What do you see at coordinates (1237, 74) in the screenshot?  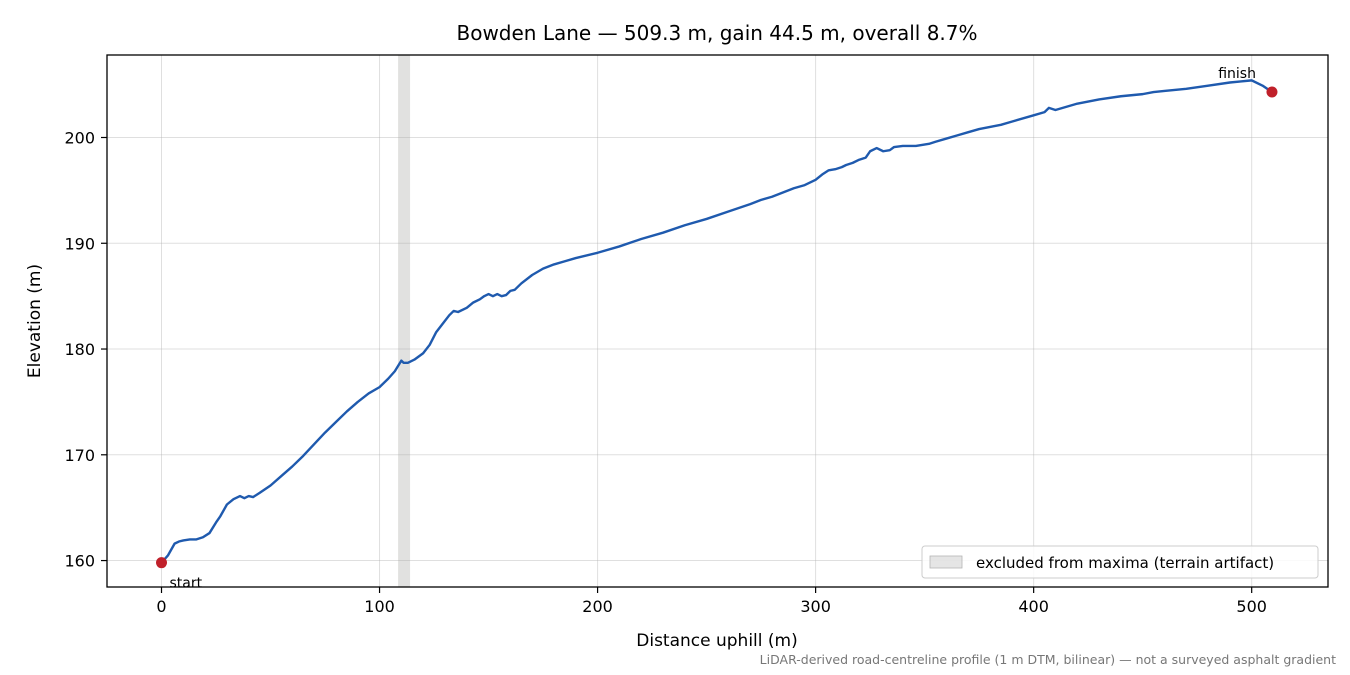 I see `marker-label-finish: finish` at bounding box center [1237, 74].